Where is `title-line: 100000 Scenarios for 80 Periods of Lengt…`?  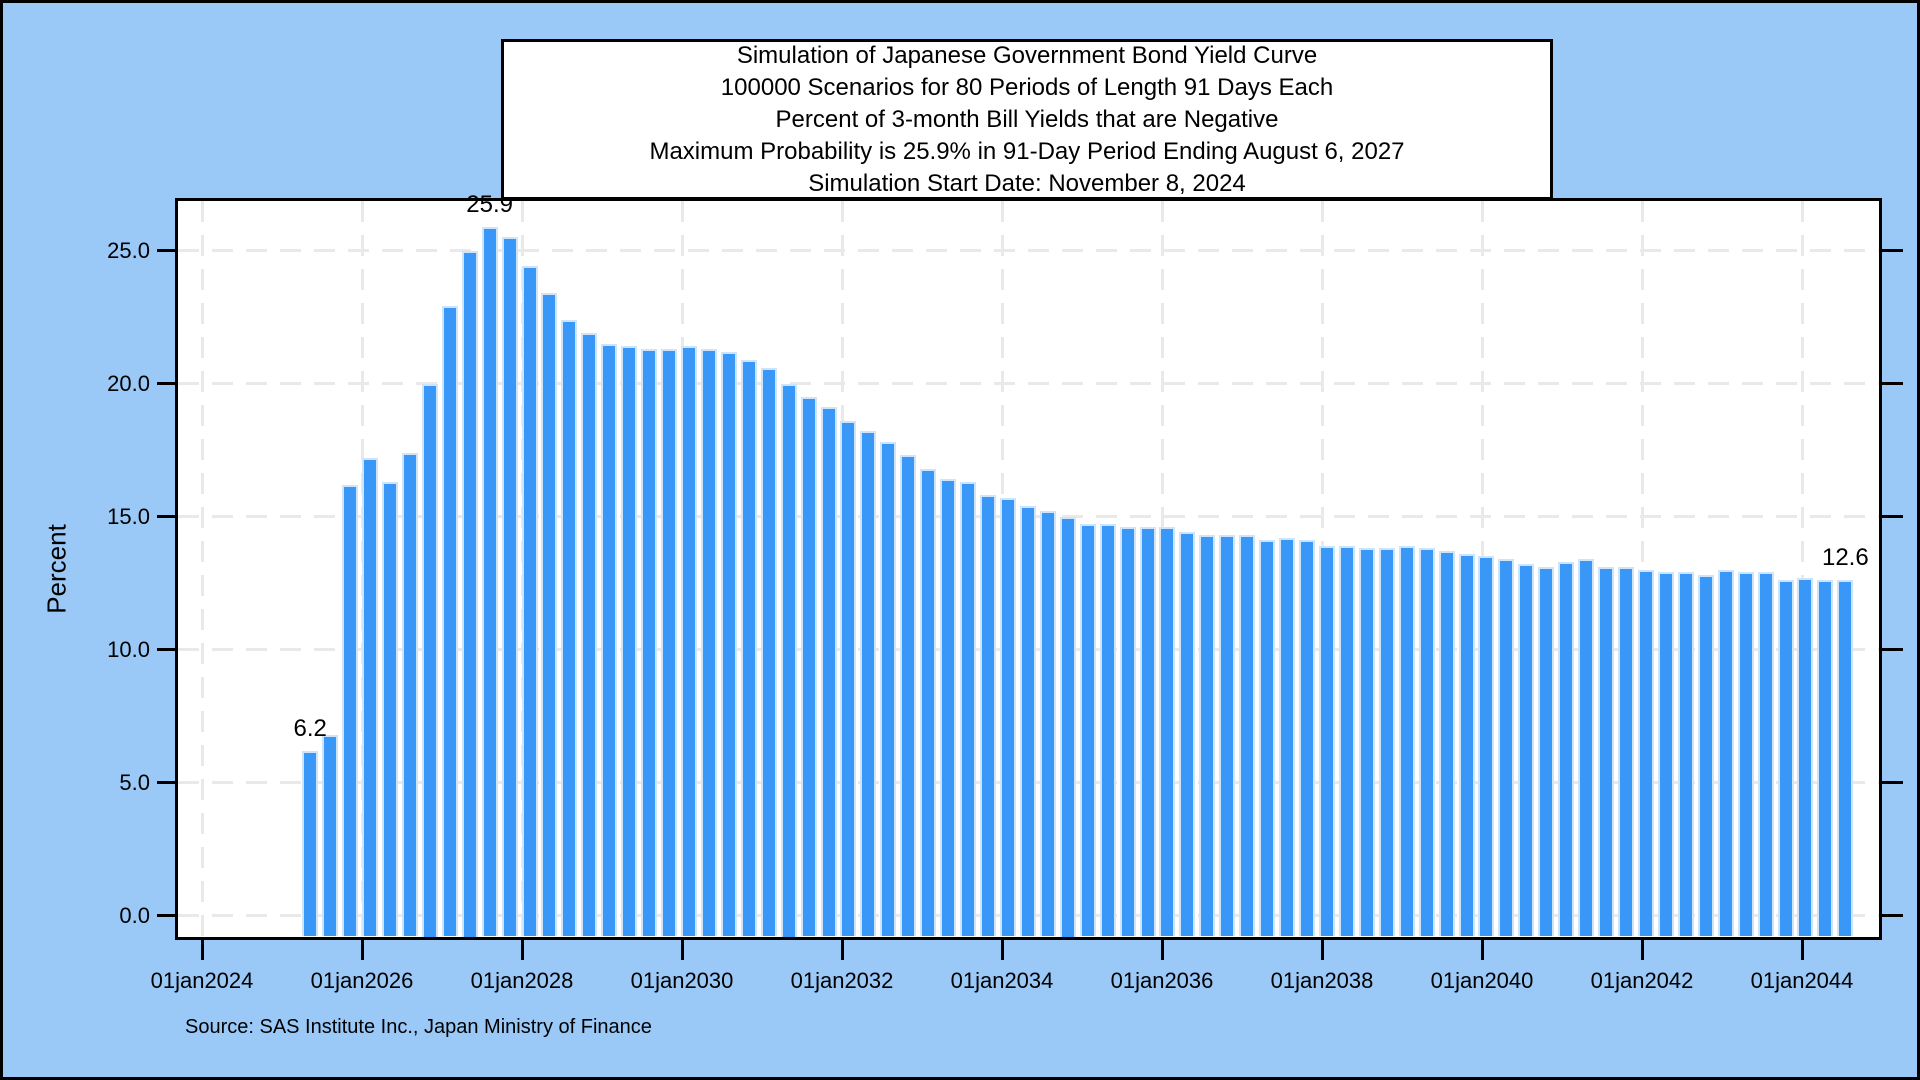 title-line: 100000 Scenarios for 80 Periods of Lengt… is located at coordinates (1027, 87).